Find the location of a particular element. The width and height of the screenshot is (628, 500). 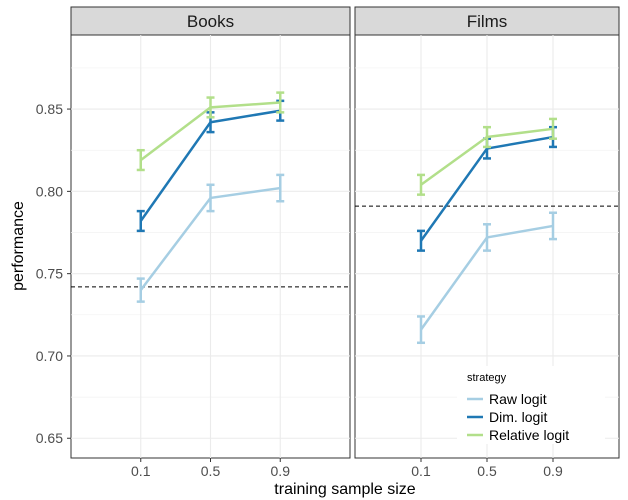

error-bar is located at coordinates (553, 128).